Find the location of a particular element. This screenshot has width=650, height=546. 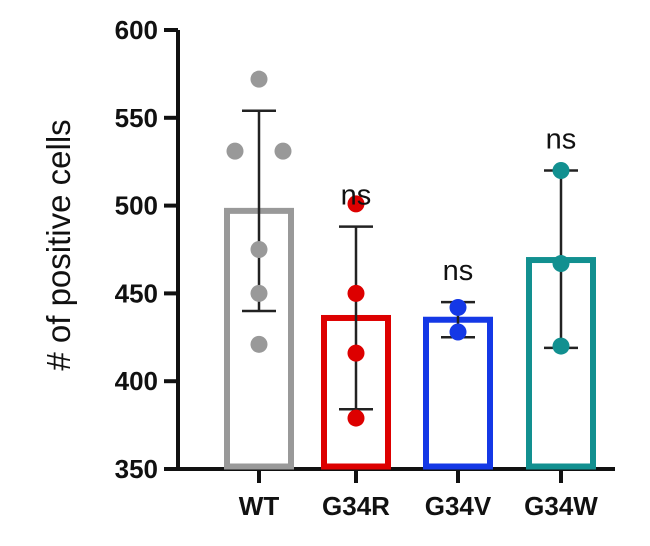

x-tick-label: G34V is located at coordinates (458, 506).